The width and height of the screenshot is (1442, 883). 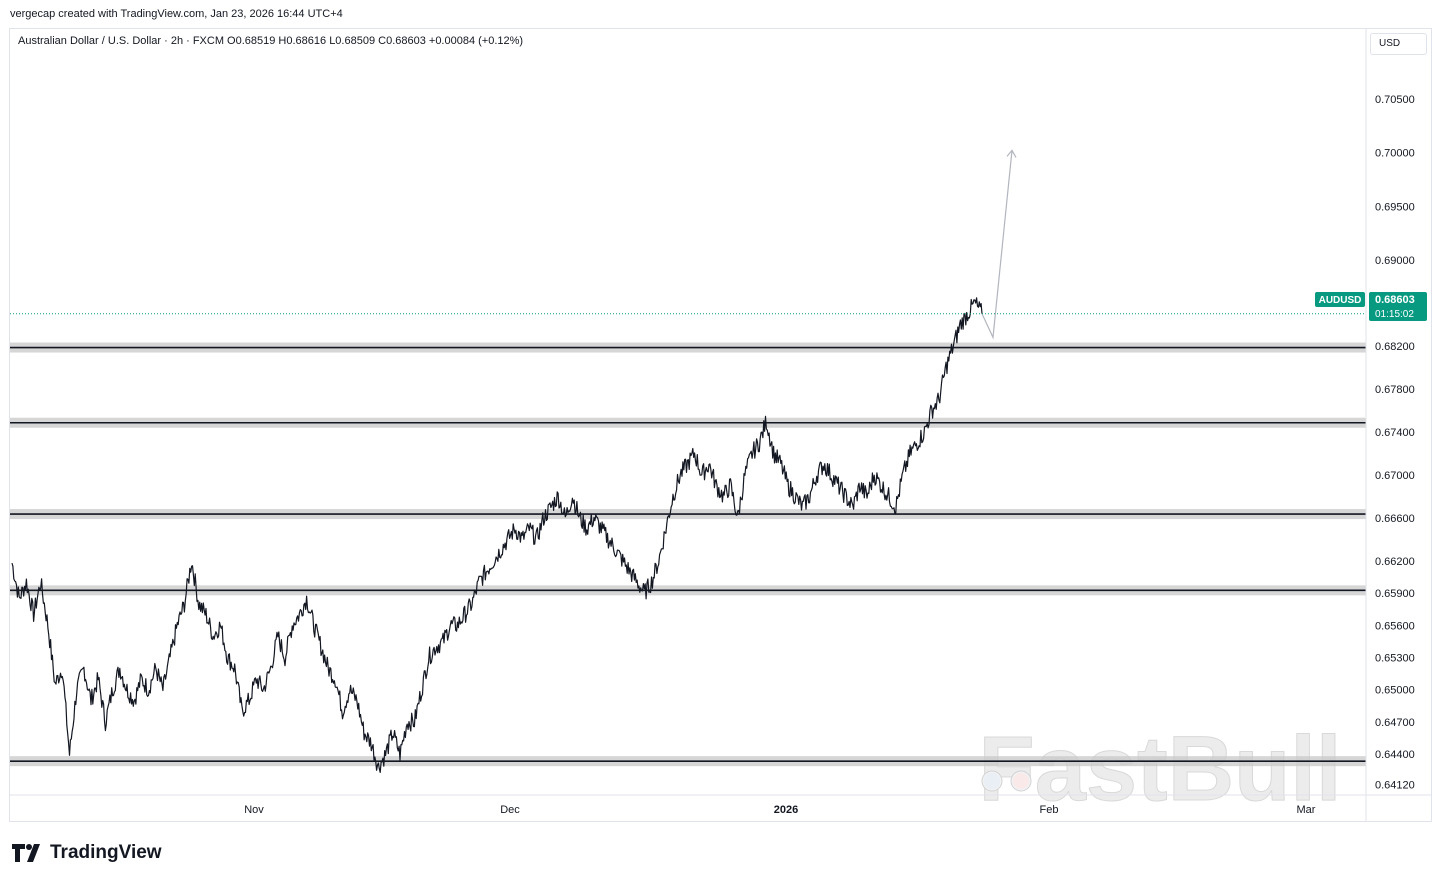 I want to click on time-scale: Nov Dec 2026 Feb Mar, so click(x=780, y=810).